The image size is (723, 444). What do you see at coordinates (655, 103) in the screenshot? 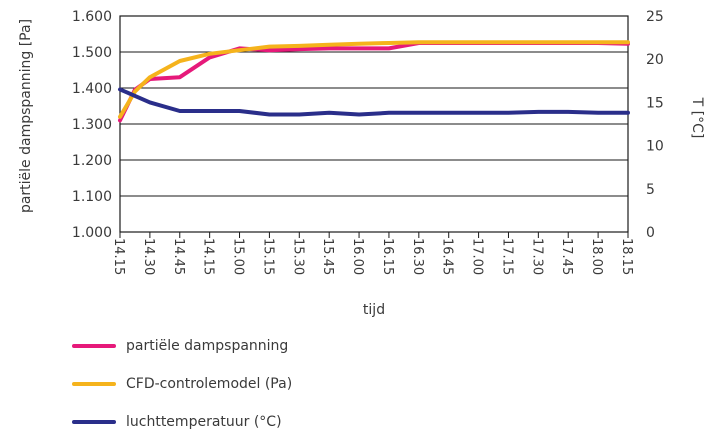
I see `right-tick-label: 15` at bounding box center [655, 103].